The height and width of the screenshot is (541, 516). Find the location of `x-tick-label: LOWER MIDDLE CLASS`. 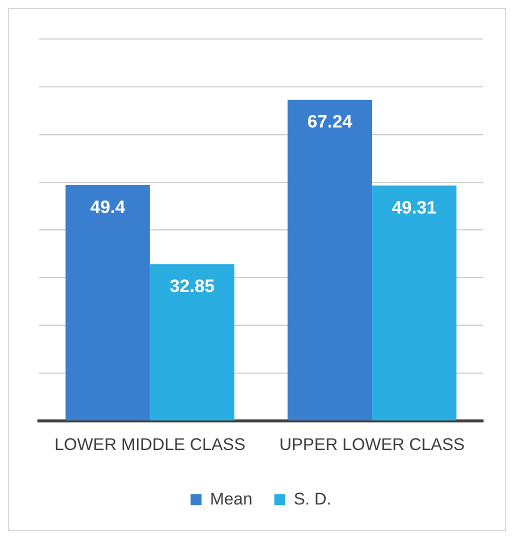

x-tick-label: LOWER MIDDLE CLASS is located at coordinates (150, 444).